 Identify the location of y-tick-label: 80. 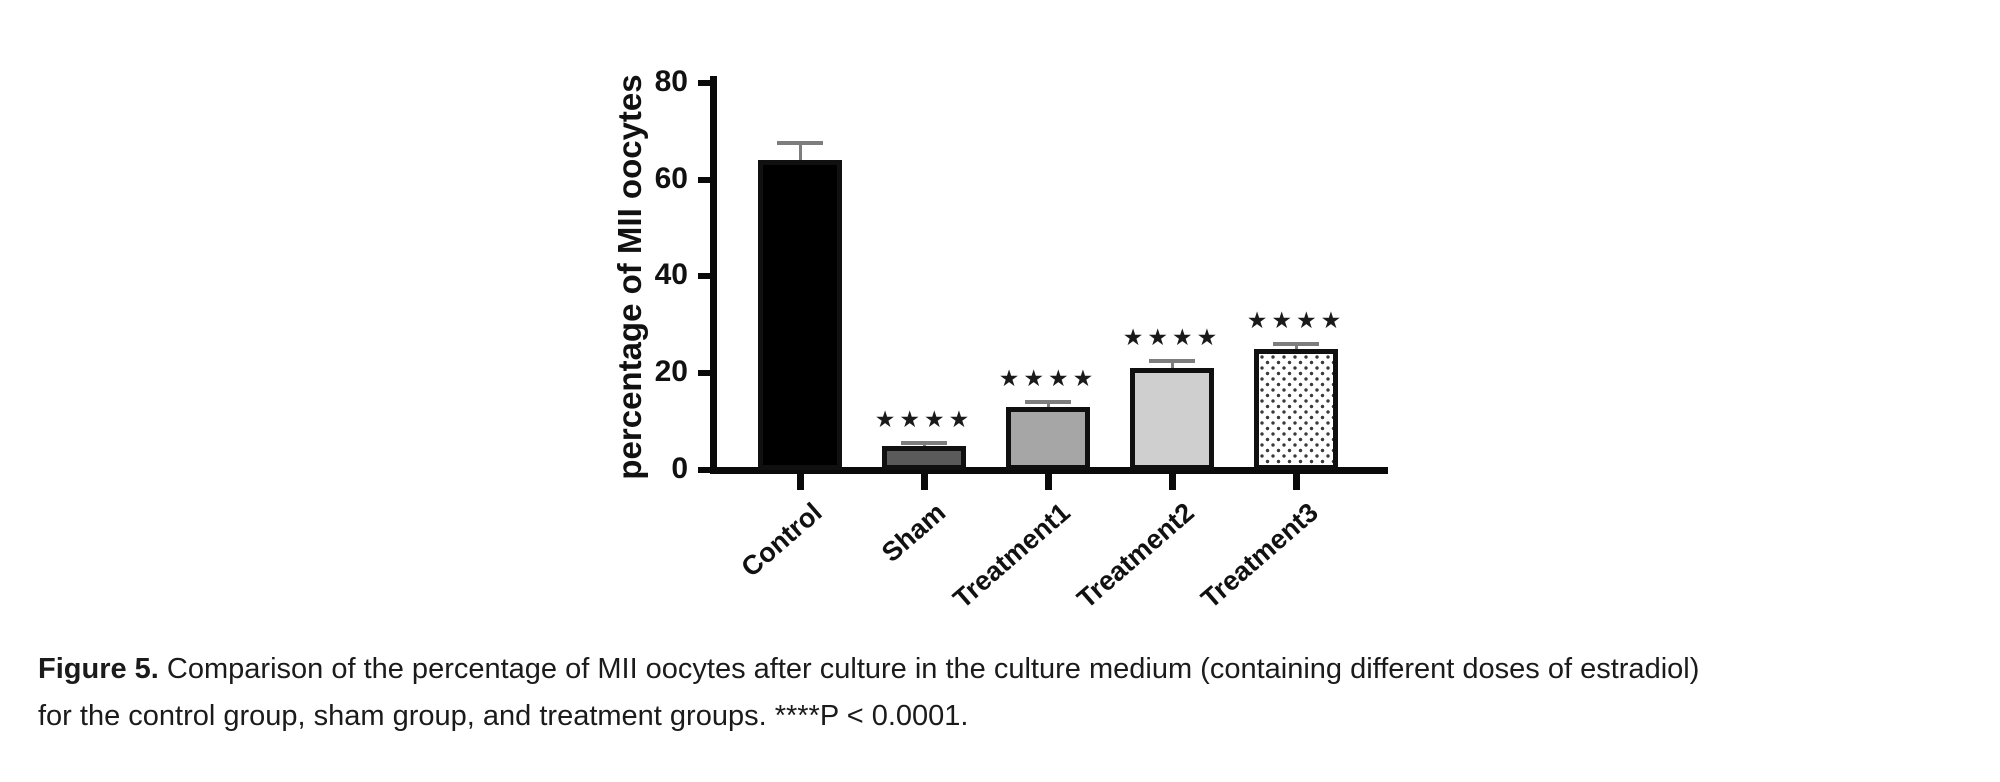
(671, 81).